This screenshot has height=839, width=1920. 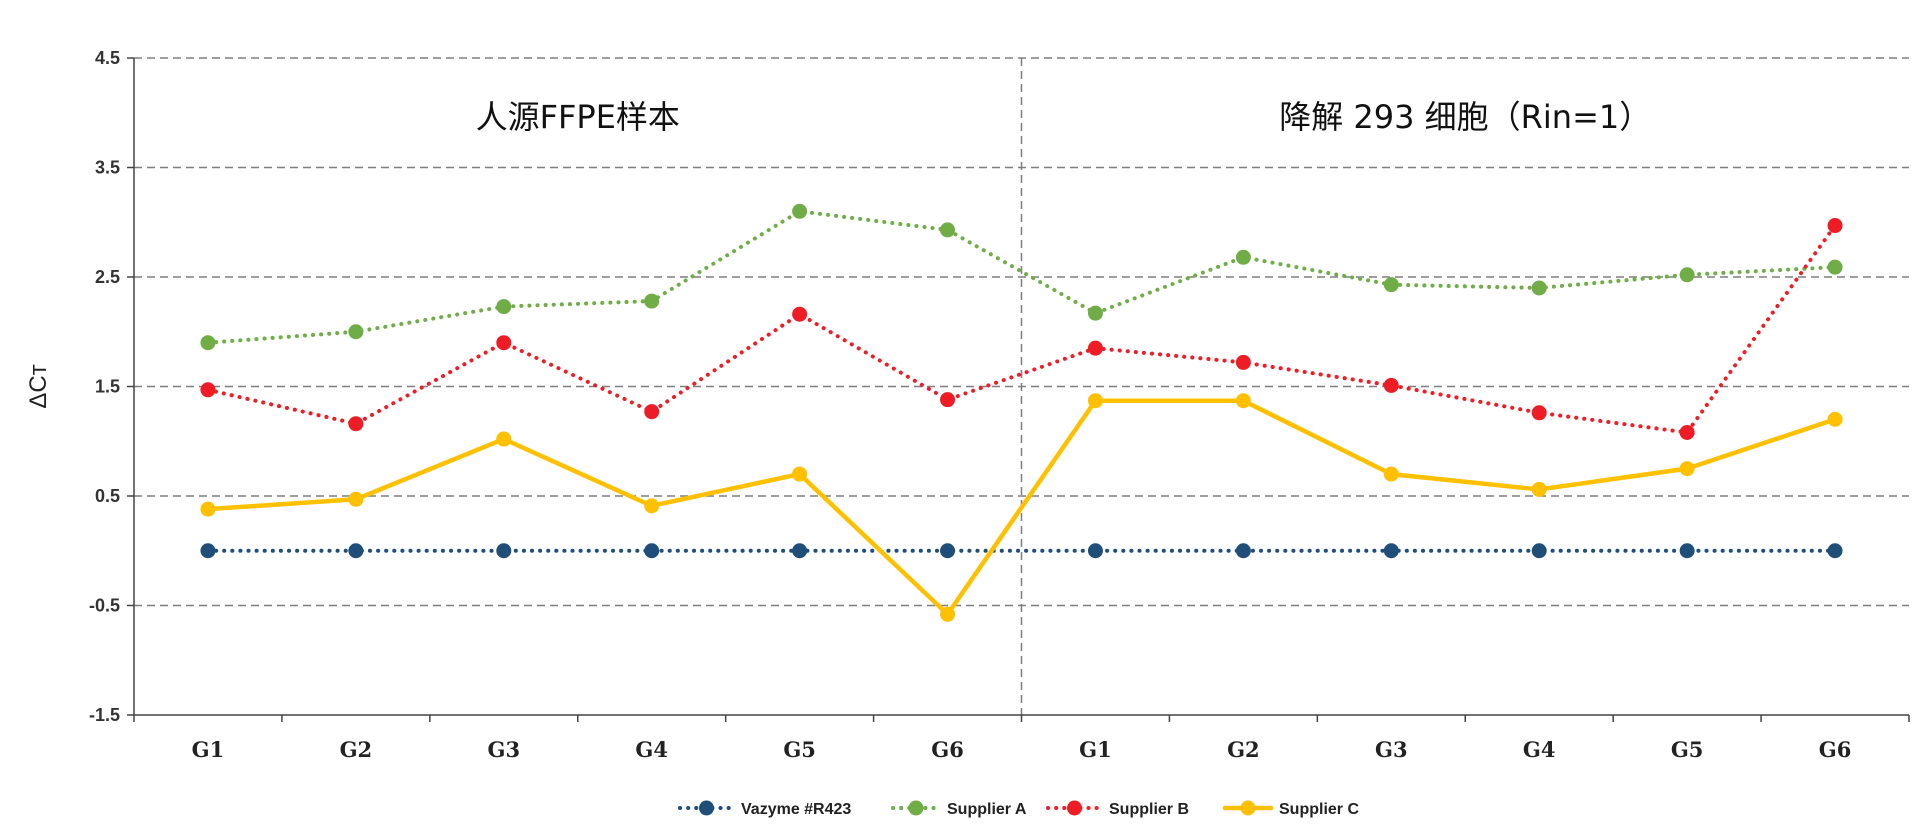 I want to click on y-tick-label: 3.5, so click(x=107, y=168).